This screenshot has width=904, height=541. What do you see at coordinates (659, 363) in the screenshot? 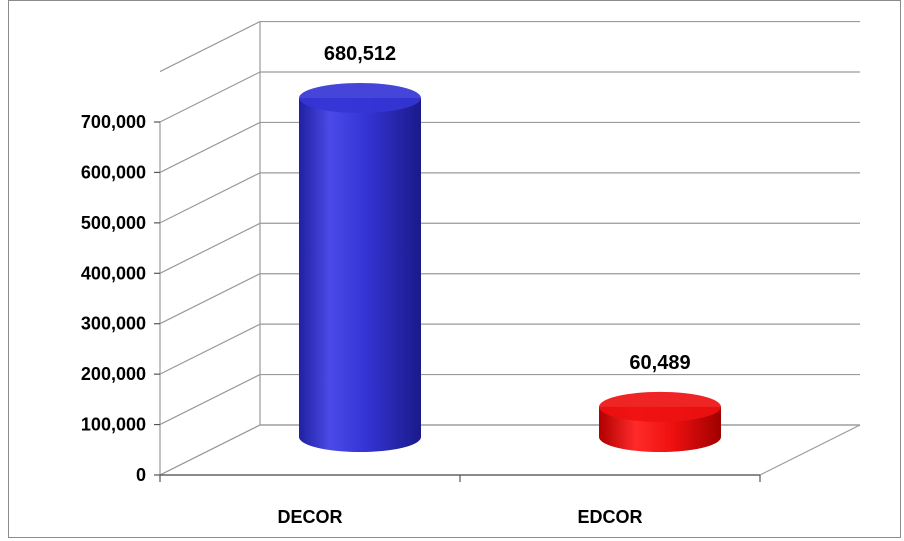
I see `data-label: 60,489` at bounding box center [659, 363].